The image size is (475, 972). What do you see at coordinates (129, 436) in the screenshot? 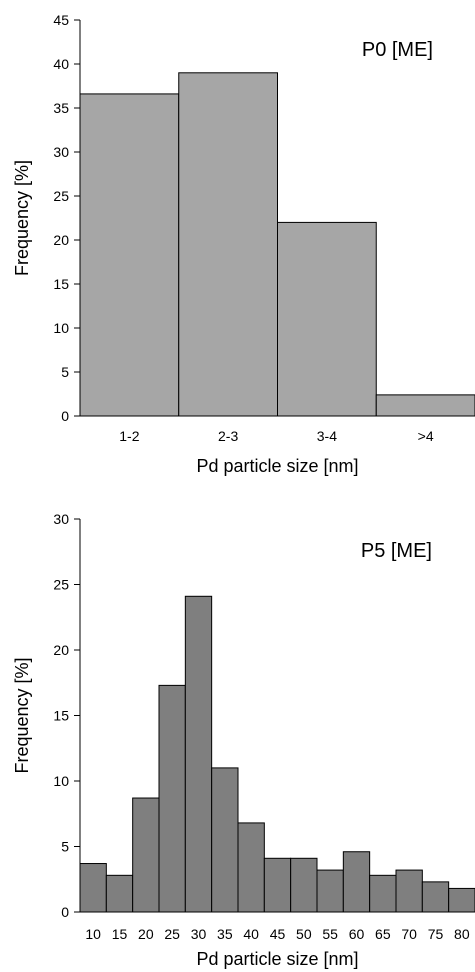
I see `p0-x-tick-label: 1-2` at bounding box center [129, 436].